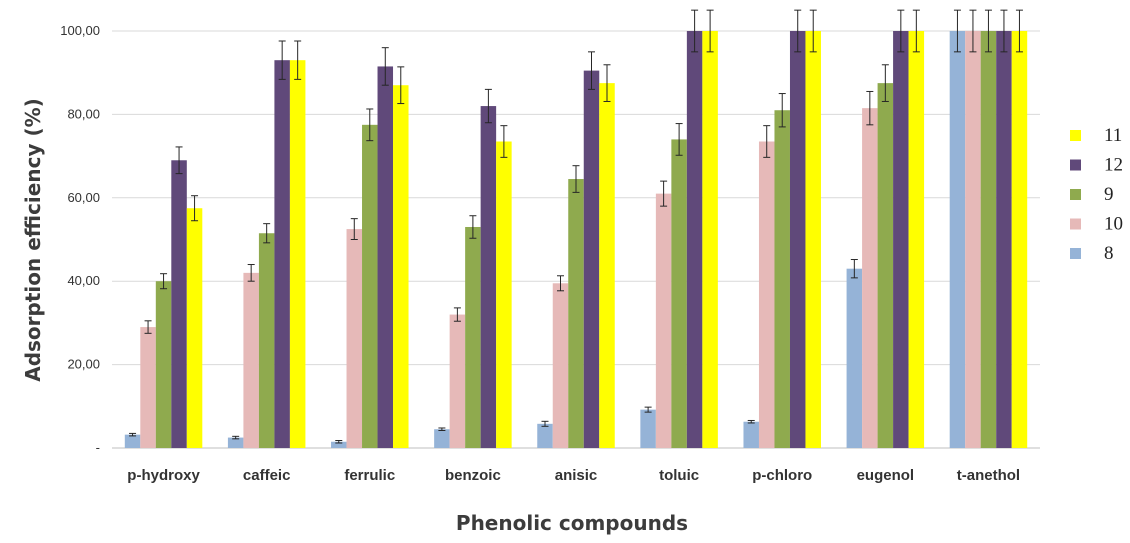 Image resolution: width=1130 pixels, height=543 pixels. What do you see at coordinates (886, 475) in the screenshot?
I see `x-tick-label: eugenol` at bounding box center [886, 475].